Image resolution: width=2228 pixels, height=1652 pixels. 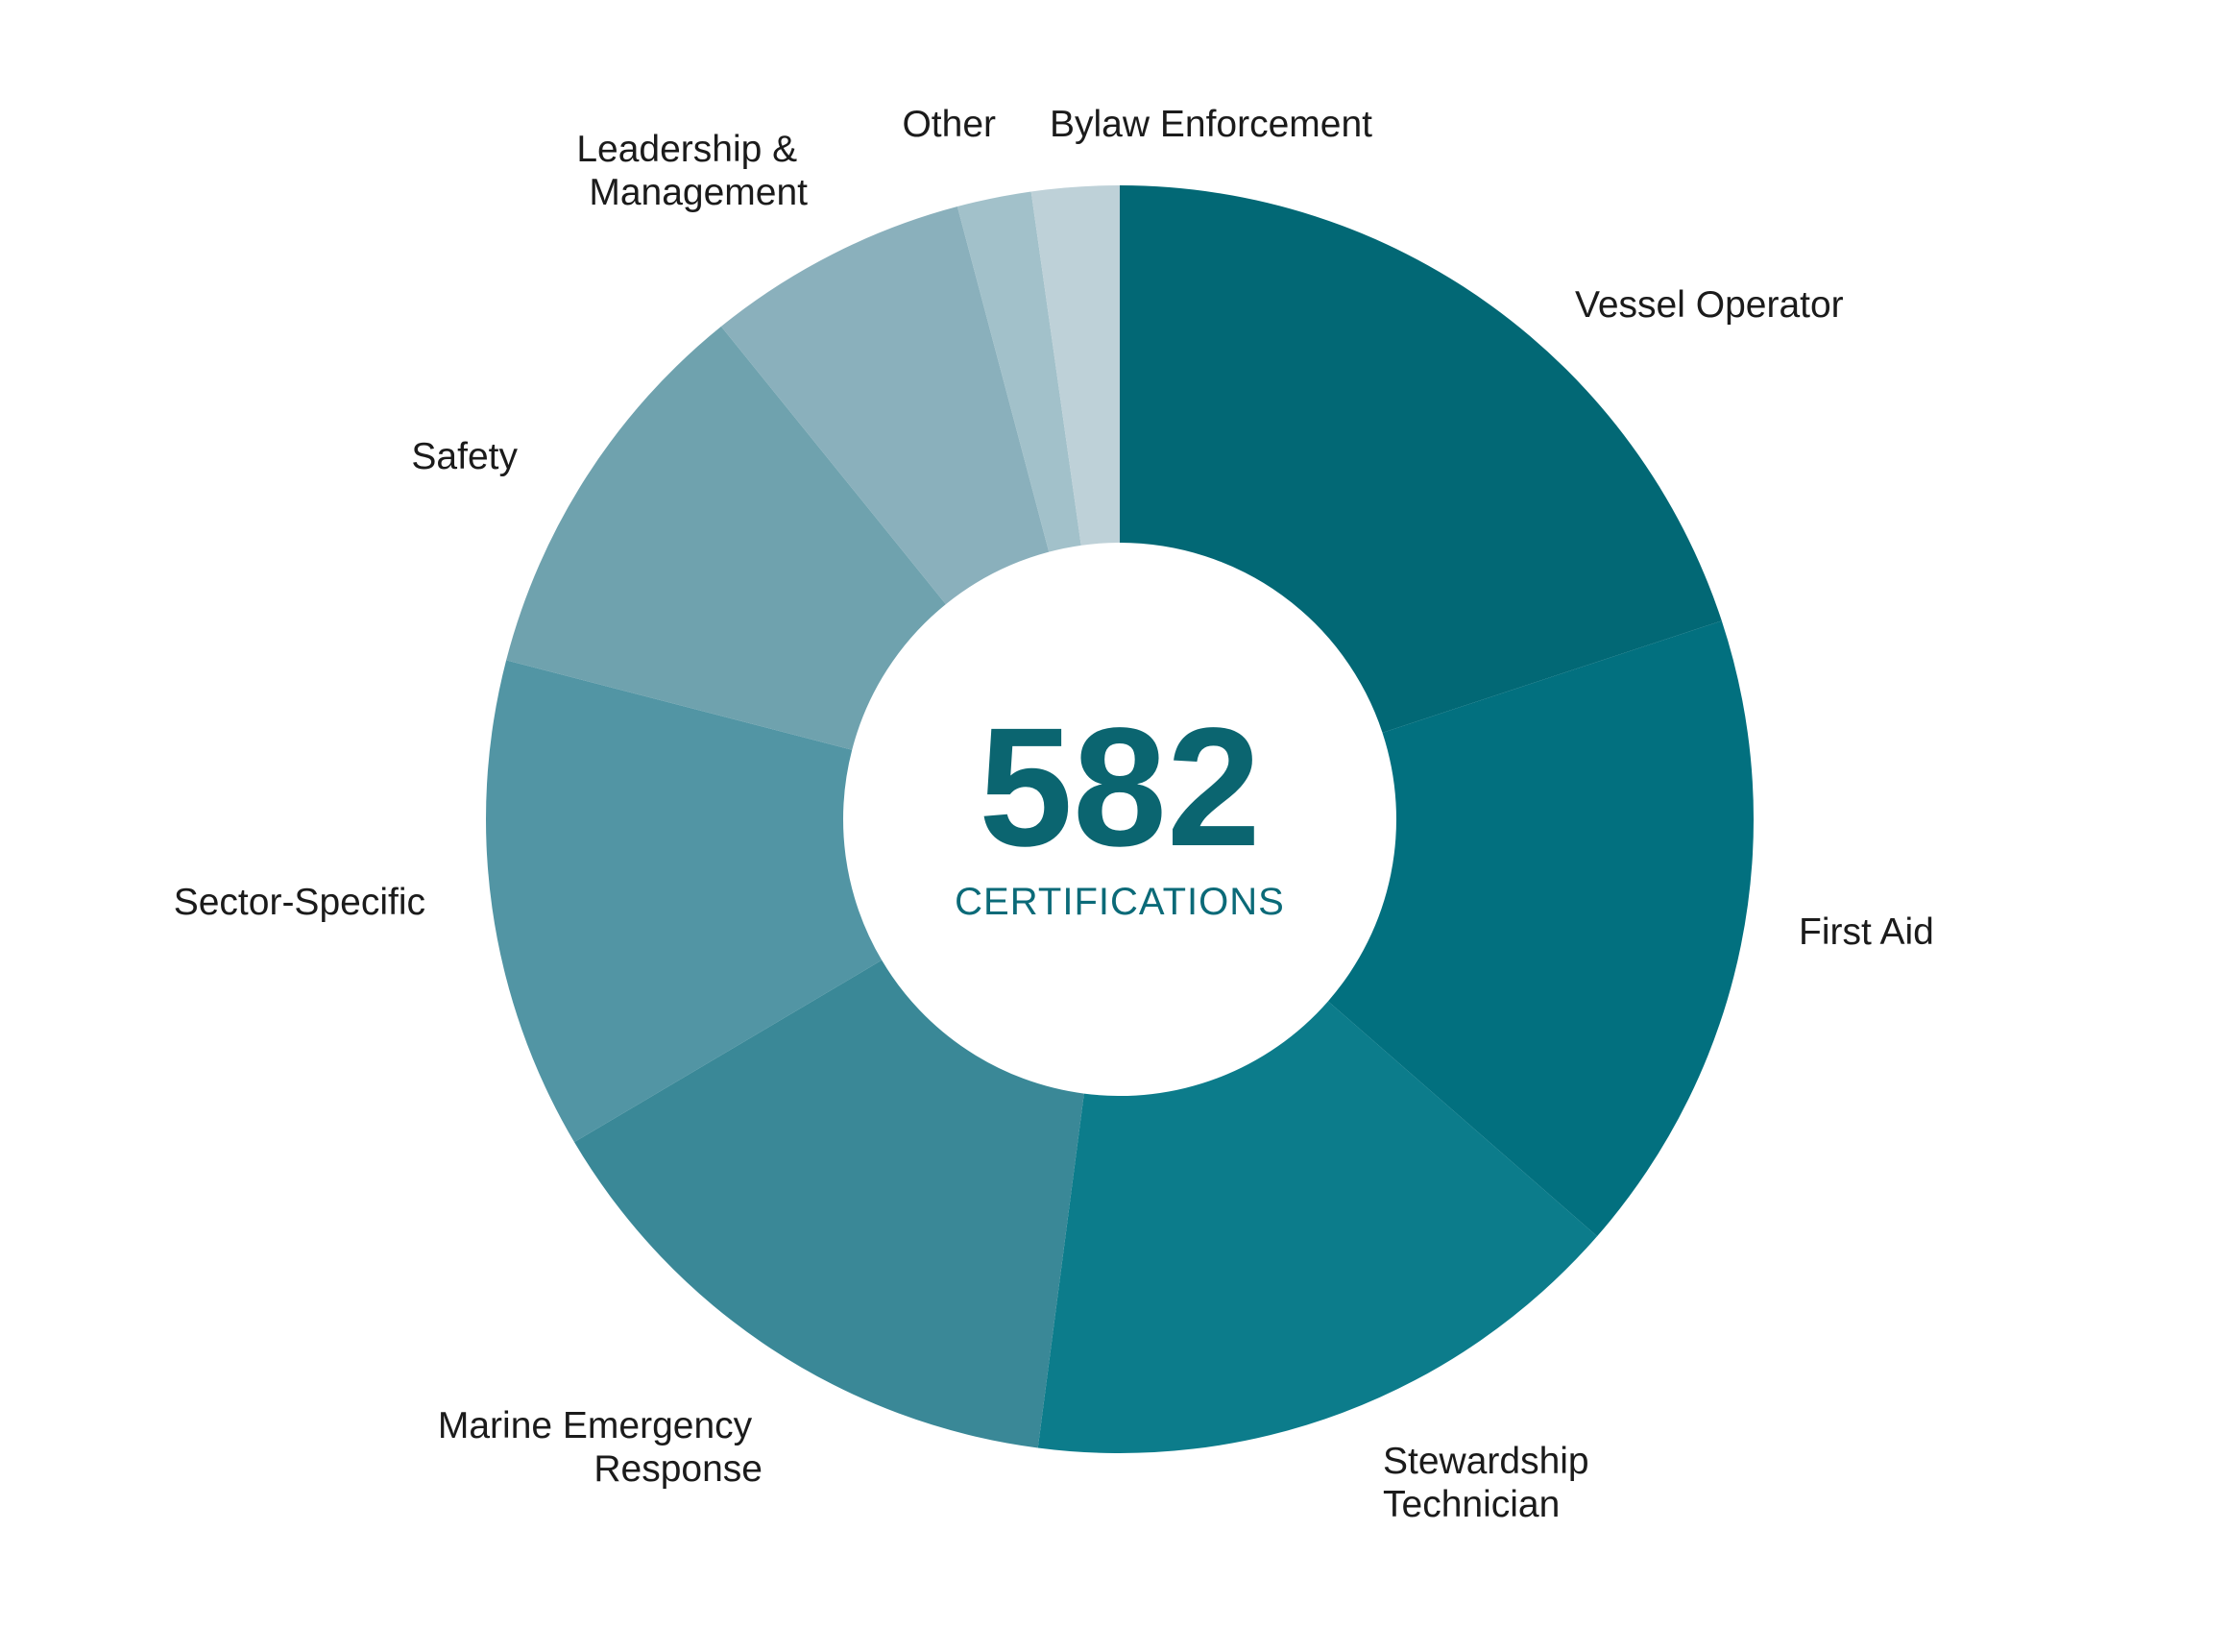 I want to click on slice-safety, so click(x=726, y=538).